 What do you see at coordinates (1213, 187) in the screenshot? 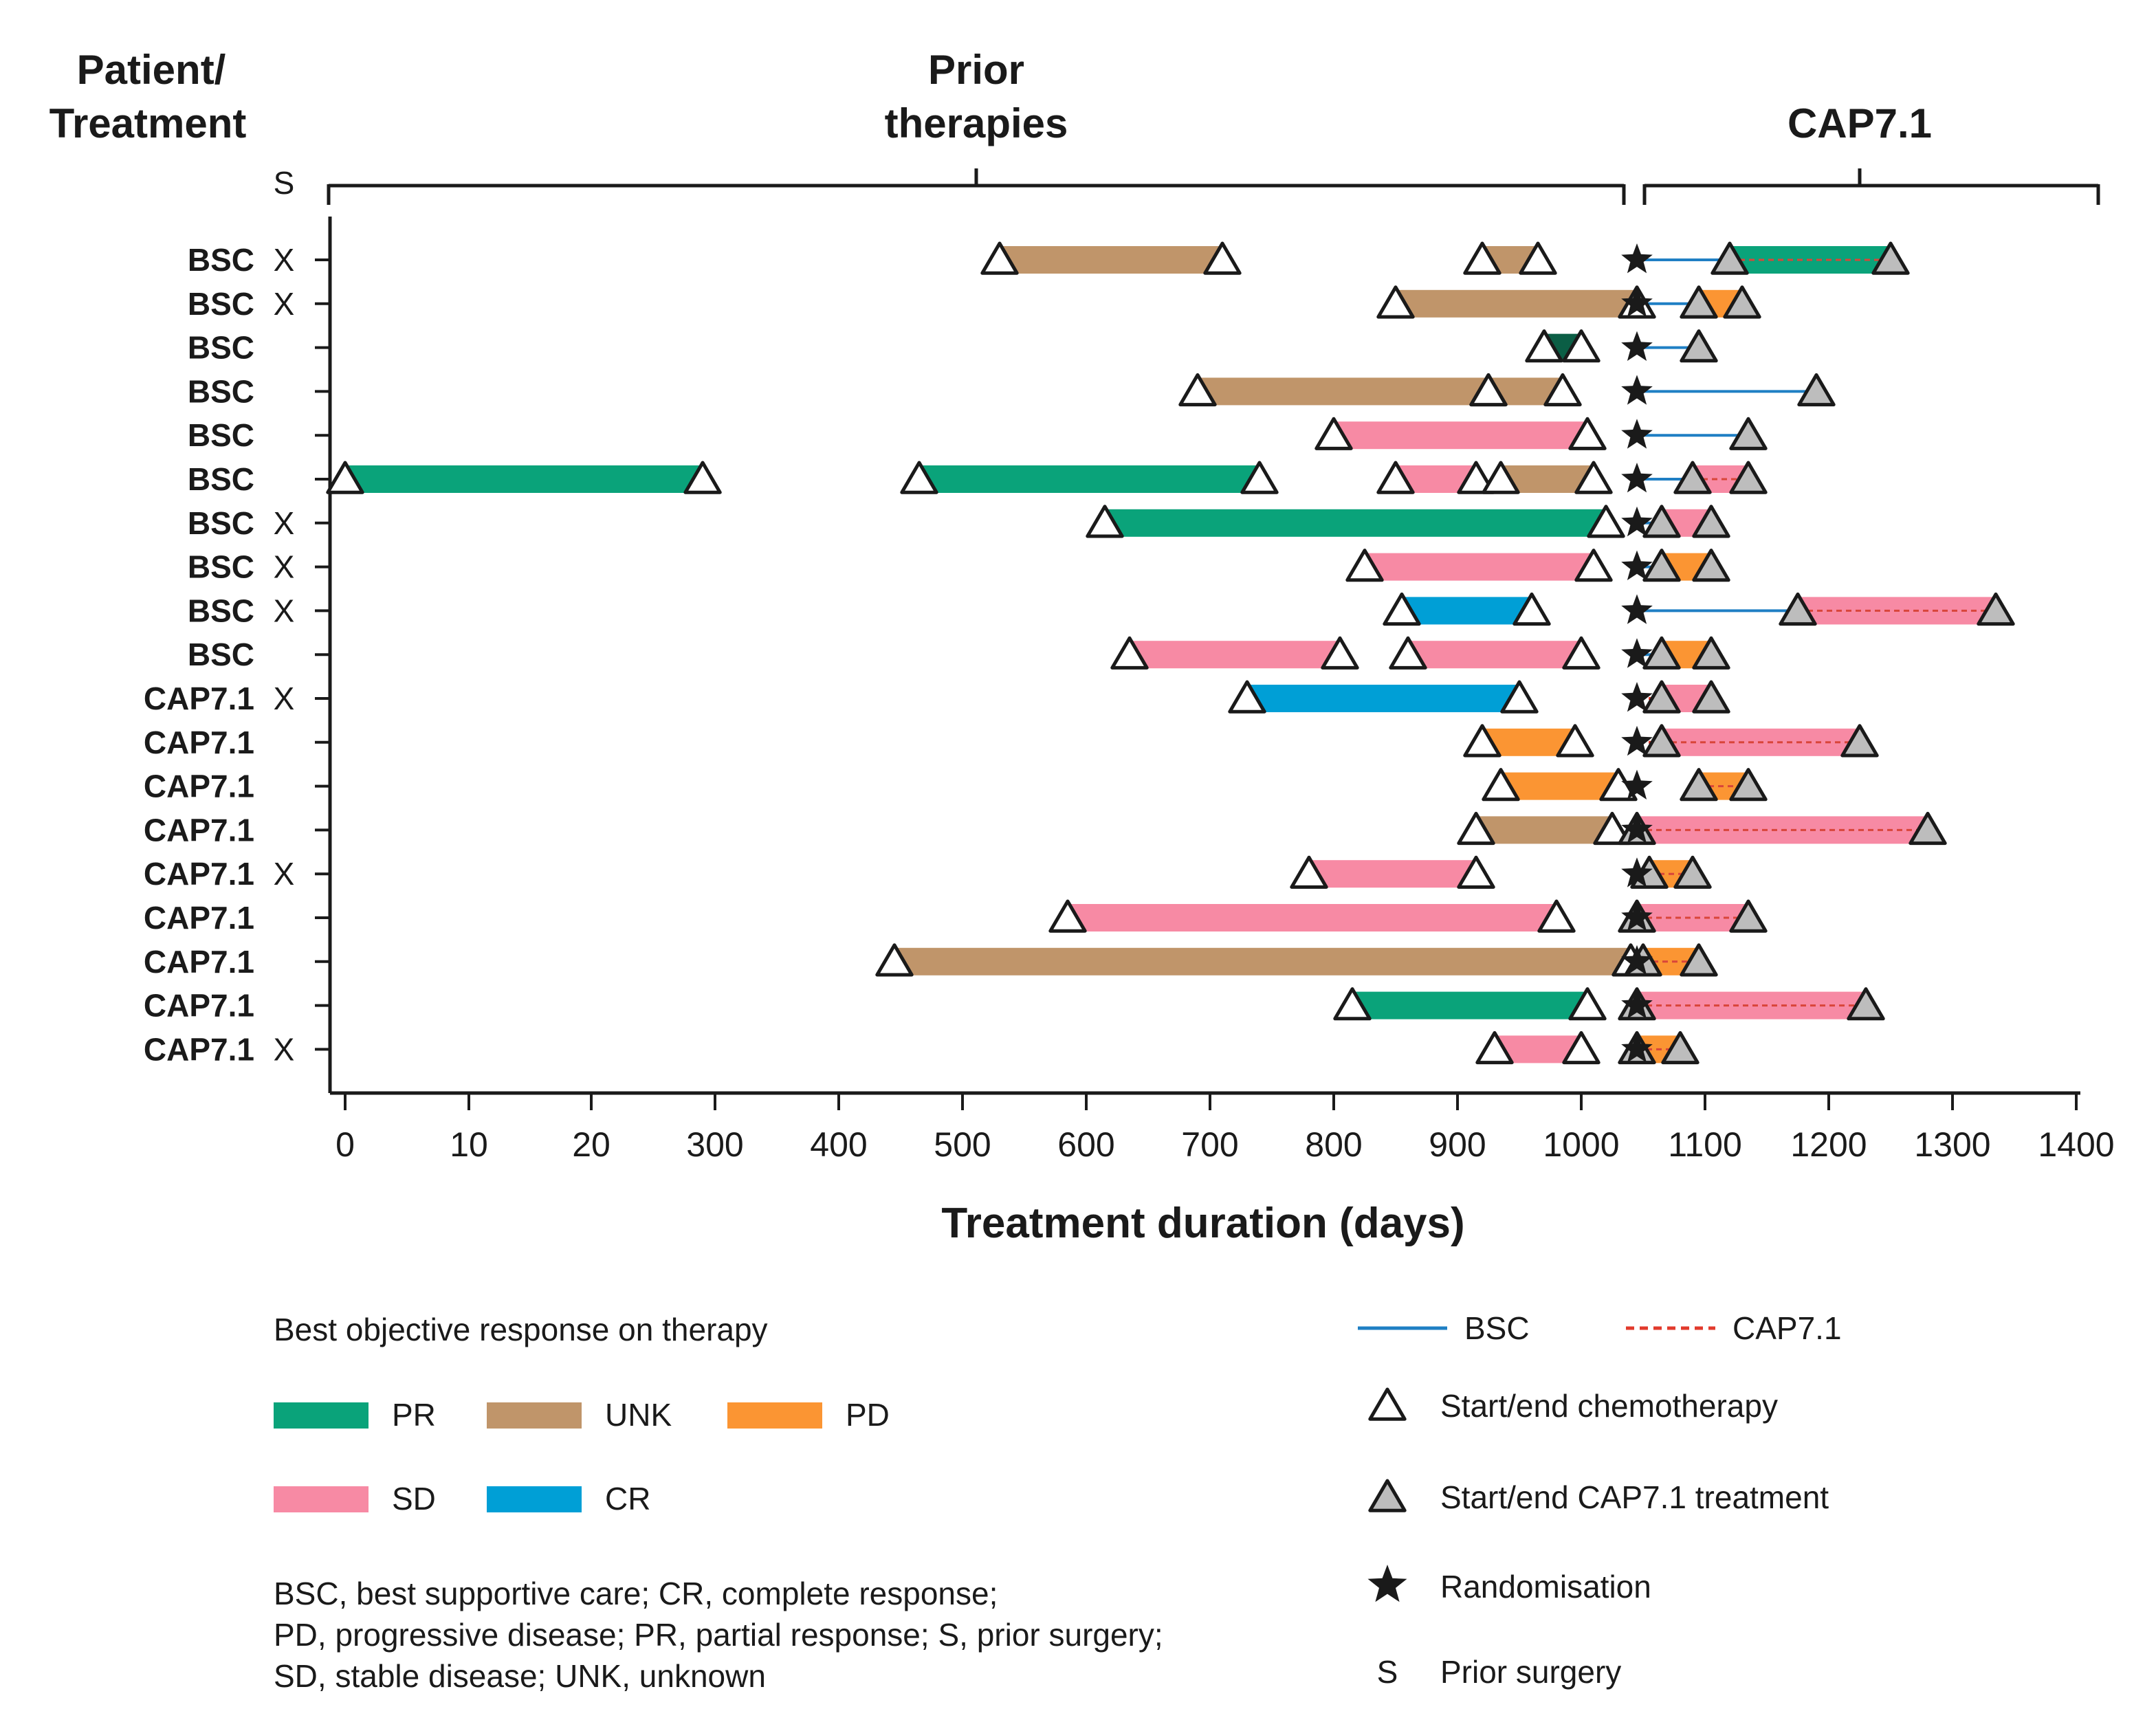
I see `header-brackets` at bounding box center [1213, 187].